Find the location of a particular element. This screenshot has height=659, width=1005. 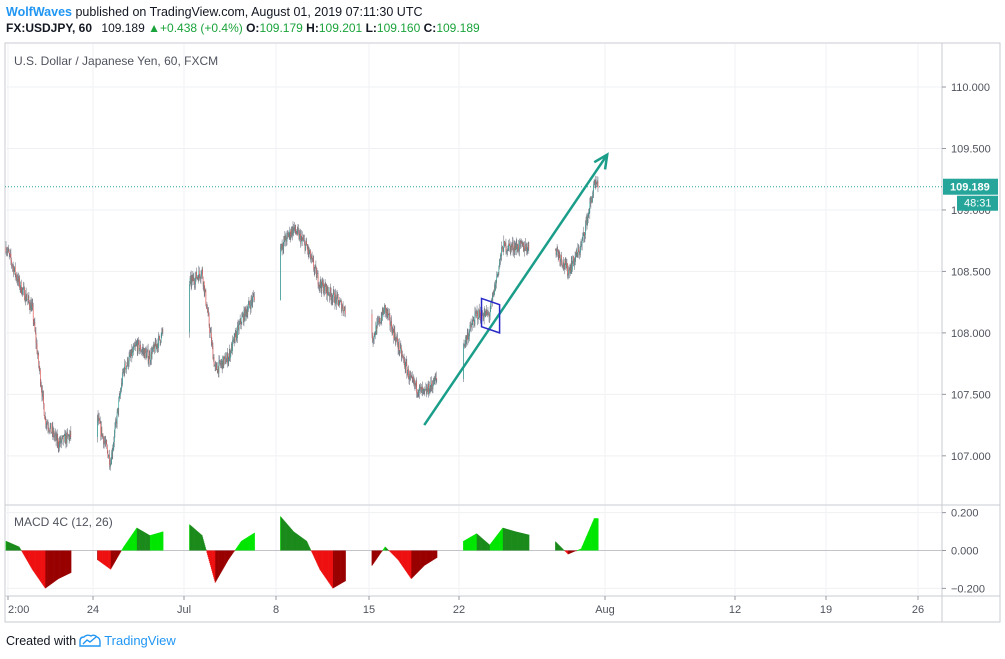

author-link: WolfWaves is located at coordinates (39, 12).